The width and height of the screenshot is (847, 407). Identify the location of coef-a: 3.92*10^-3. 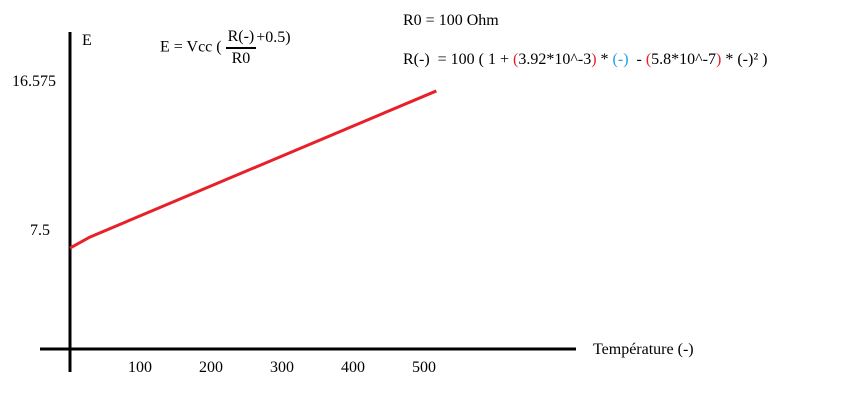
(555, 59).